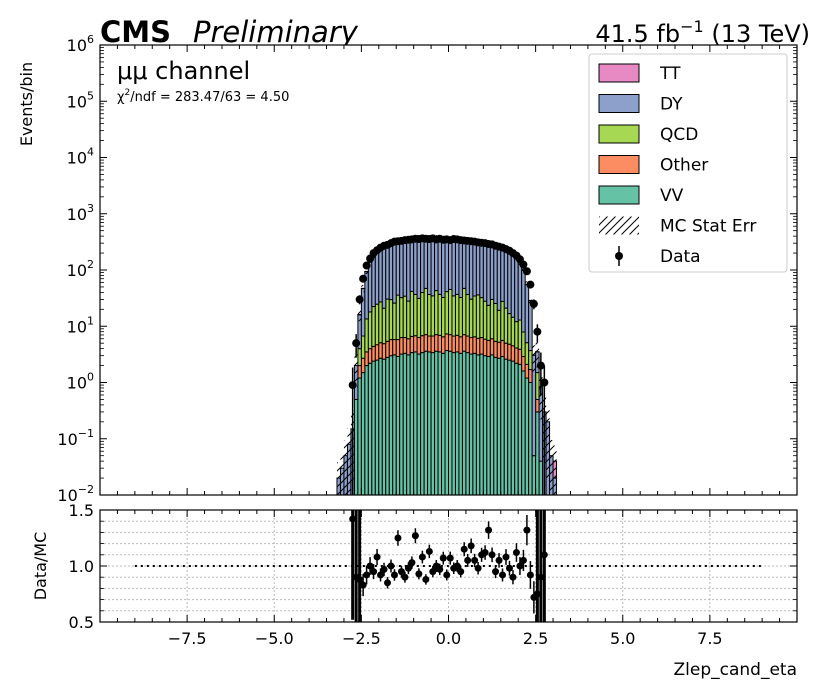 This screenshot has width=826, height=694. What do you see at coordinates (209, 97) in the screenshot?
I see `chi2-value: /ndf = 283.47/63 = 4.50` at bounding box center [209, 97].